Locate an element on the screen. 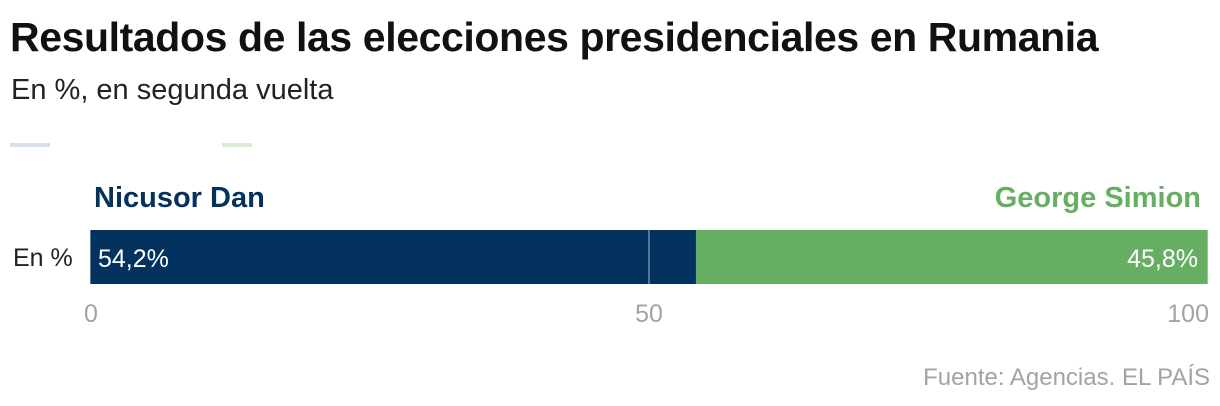 The image size is (1220, 406). x-tick-label: 0 is located at coordinates (91, 314).